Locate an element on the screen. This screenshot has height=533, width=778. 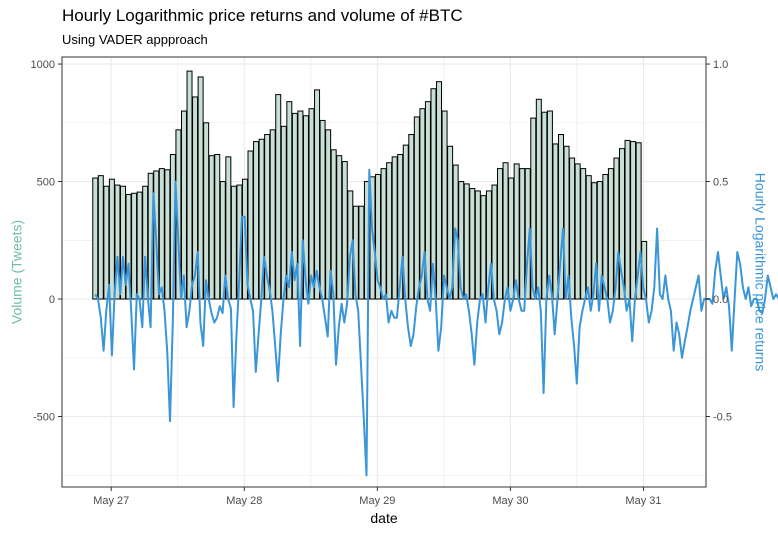
left-axis-ticks: -500 0 500 1000 is located at coordinates (46, 241).